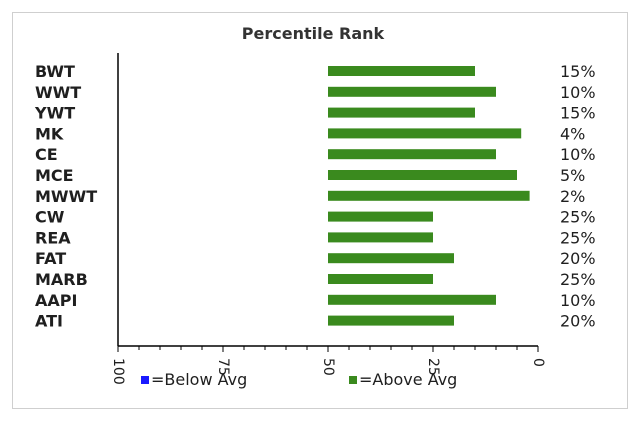  What do you see at coordinates (380, 216) in the screenshot?
I see `bar-cw` at bounding box center [380, 216].